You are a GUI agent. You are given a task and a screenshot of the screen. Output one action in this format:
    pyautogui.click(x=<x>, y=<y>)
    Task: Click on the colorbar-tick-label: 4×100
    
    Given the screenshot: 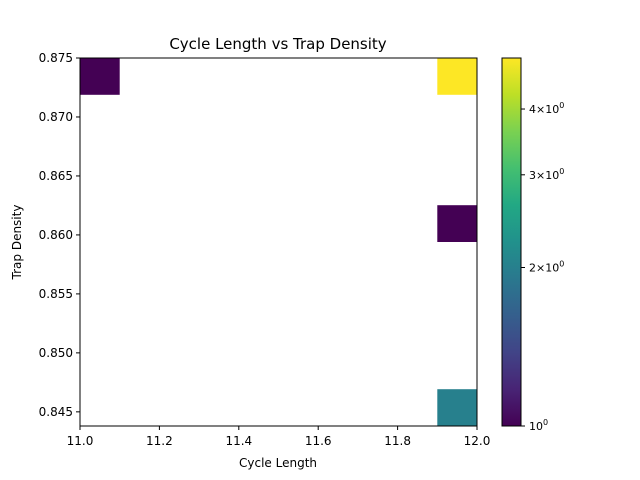 What is the action you would take?
    pyautogui.click(x=546, y=108)
    